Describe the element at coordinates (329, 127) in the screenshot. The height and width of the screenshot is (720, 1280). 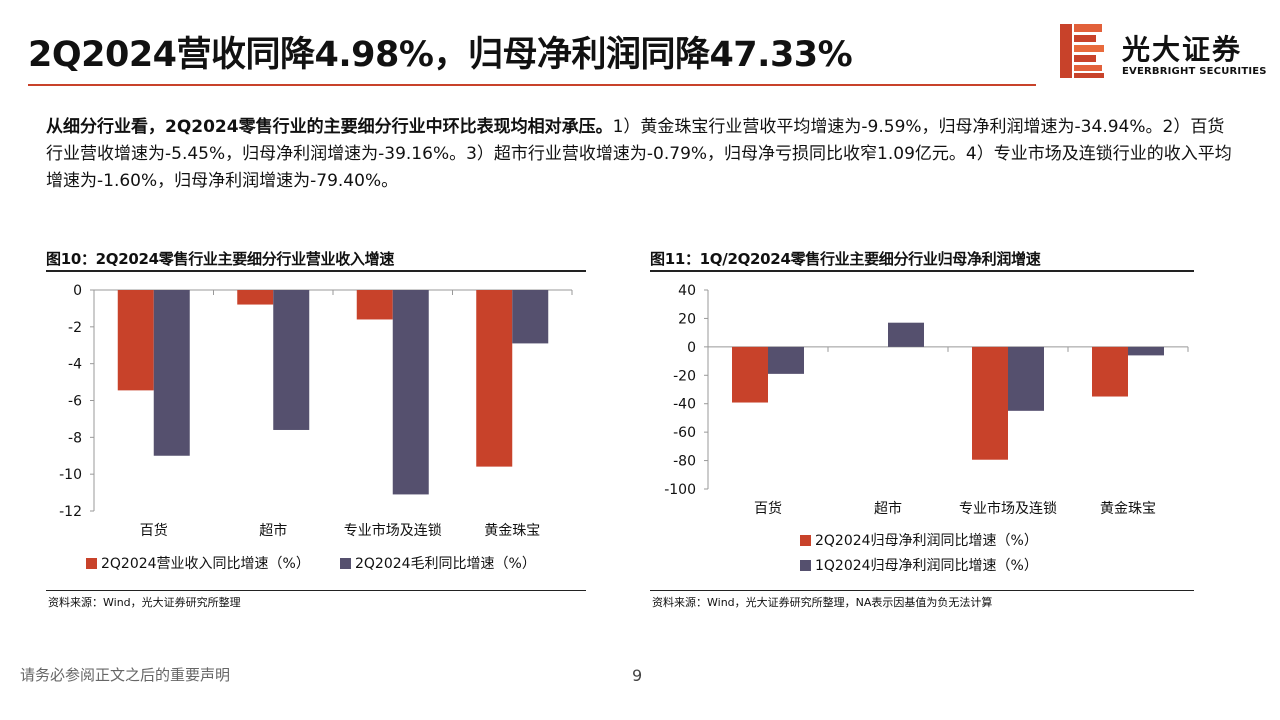
I see `summary-lead: 从细分行业看，2Q2024零售行业的主要细分行业中环比表现均相对承压。` at that location.